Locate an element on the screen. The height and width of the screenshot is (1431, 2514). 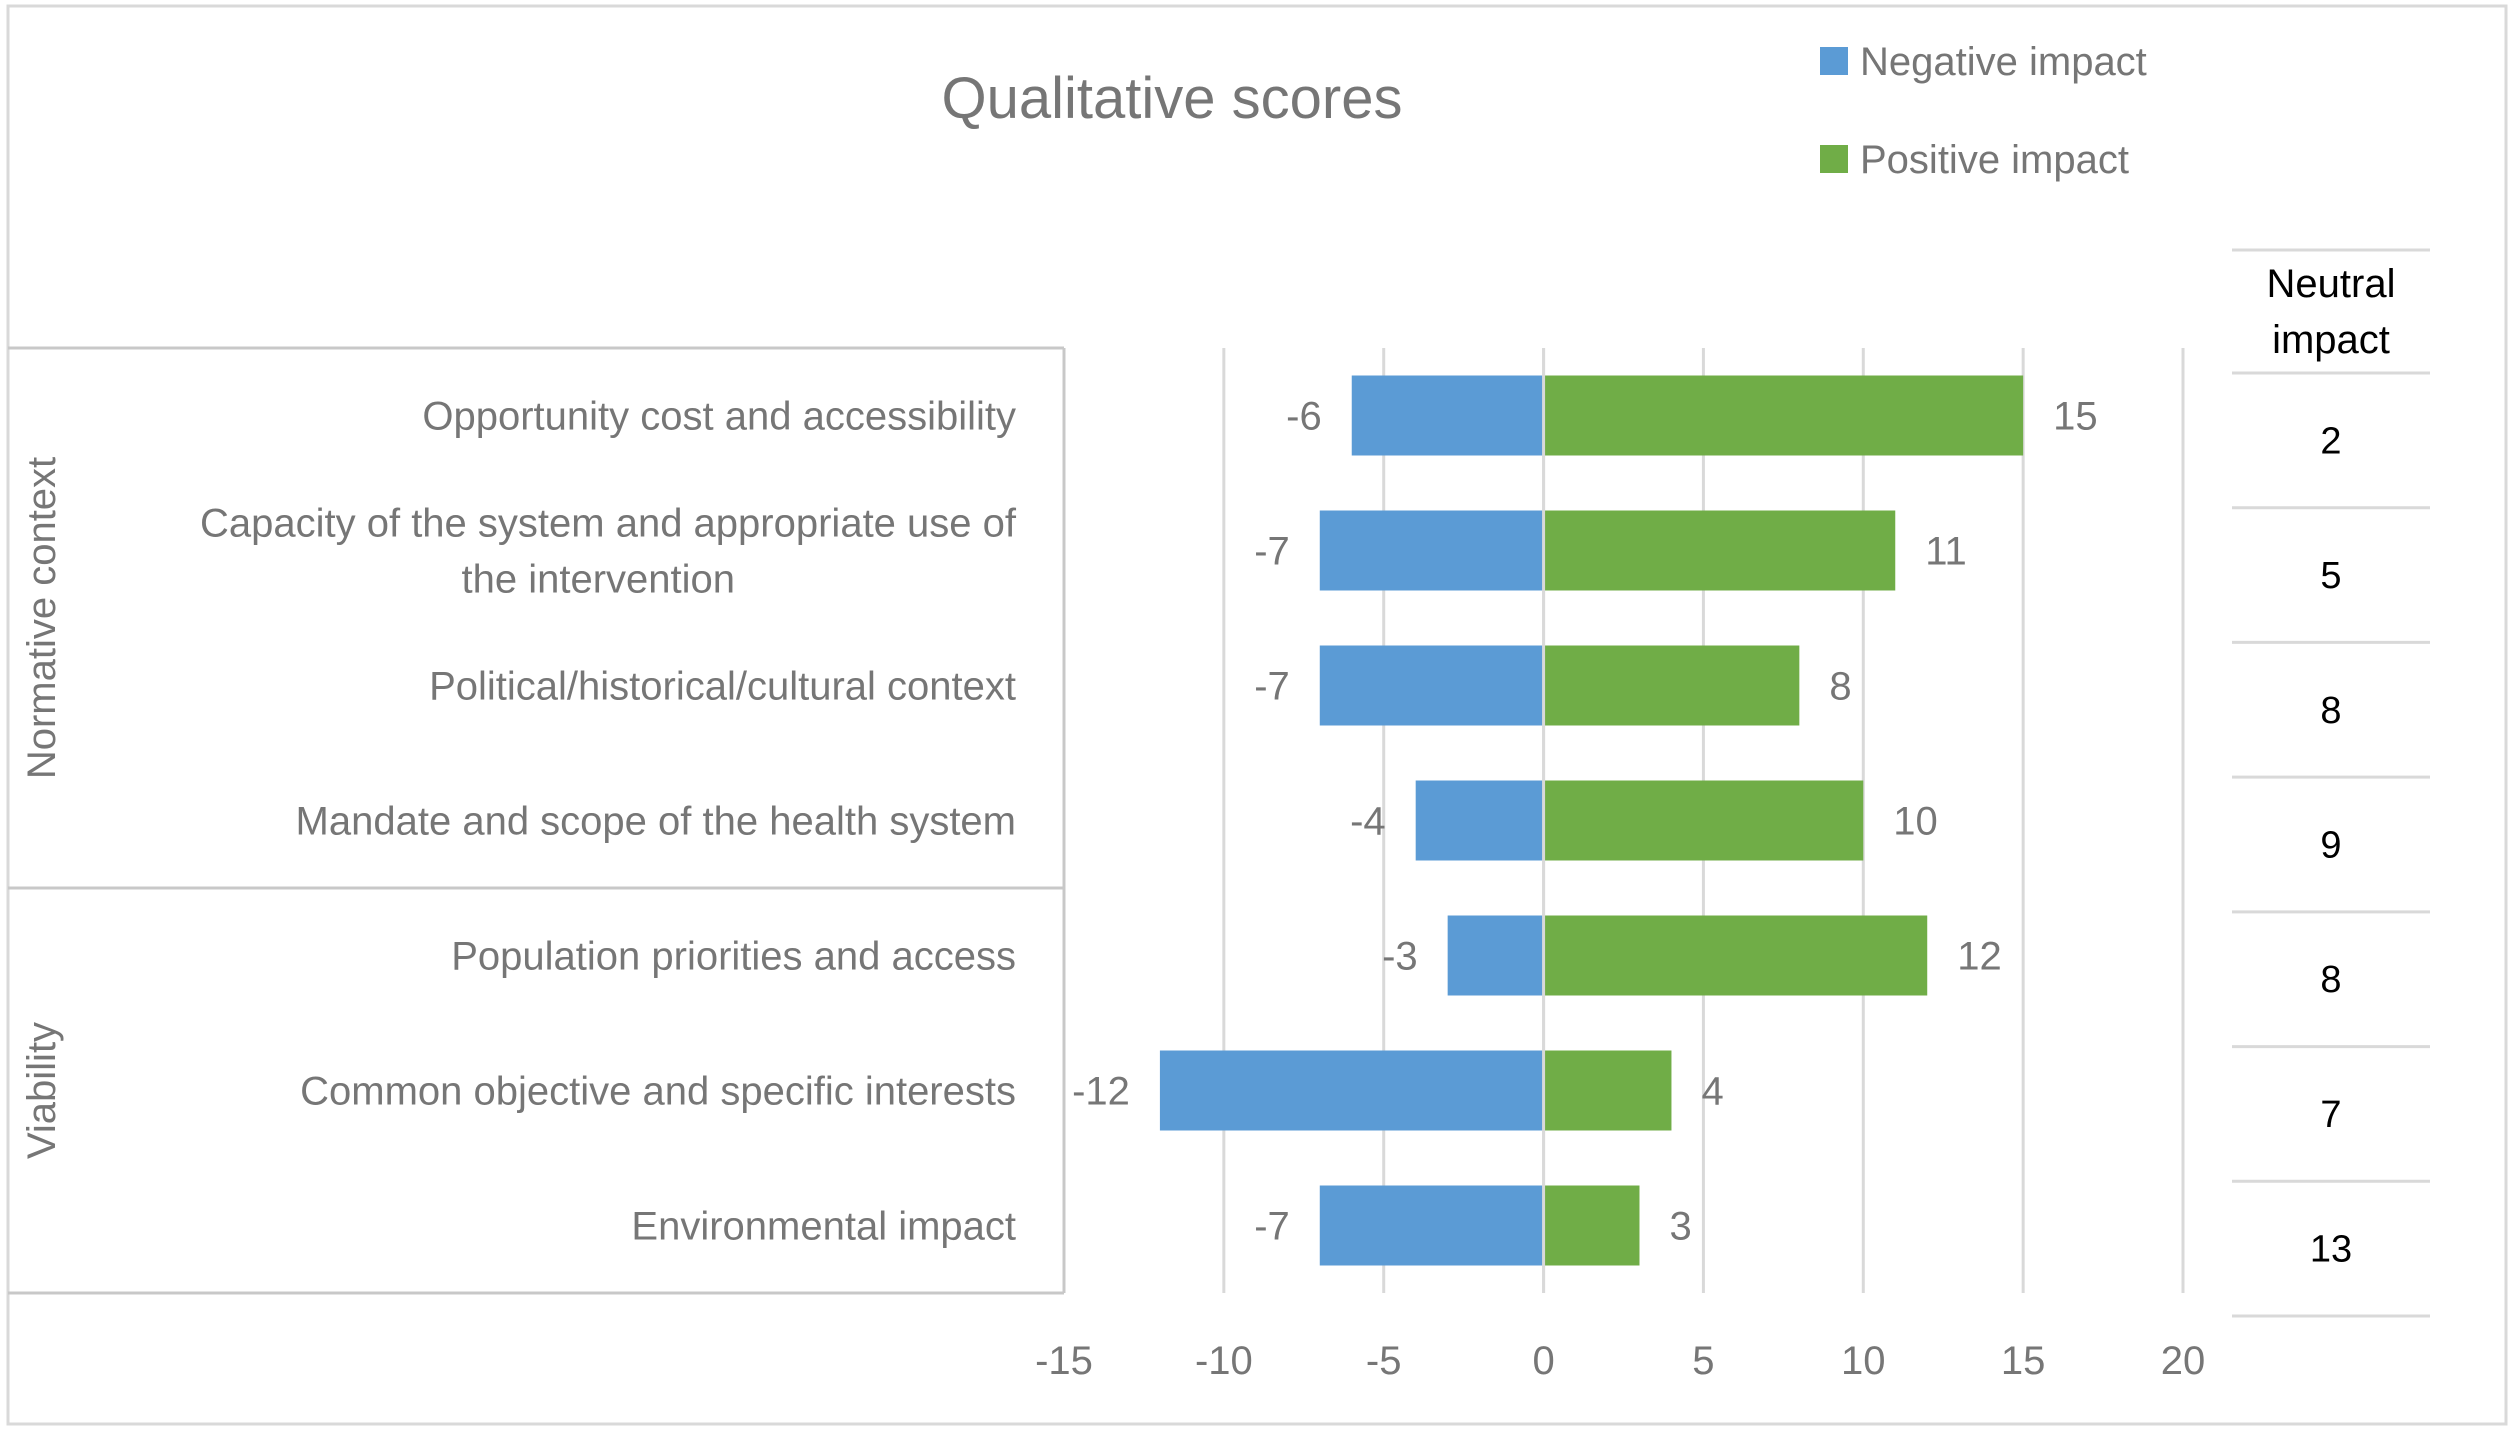
neutral-table-header: Neutral is located at coordinates (2331, 284).